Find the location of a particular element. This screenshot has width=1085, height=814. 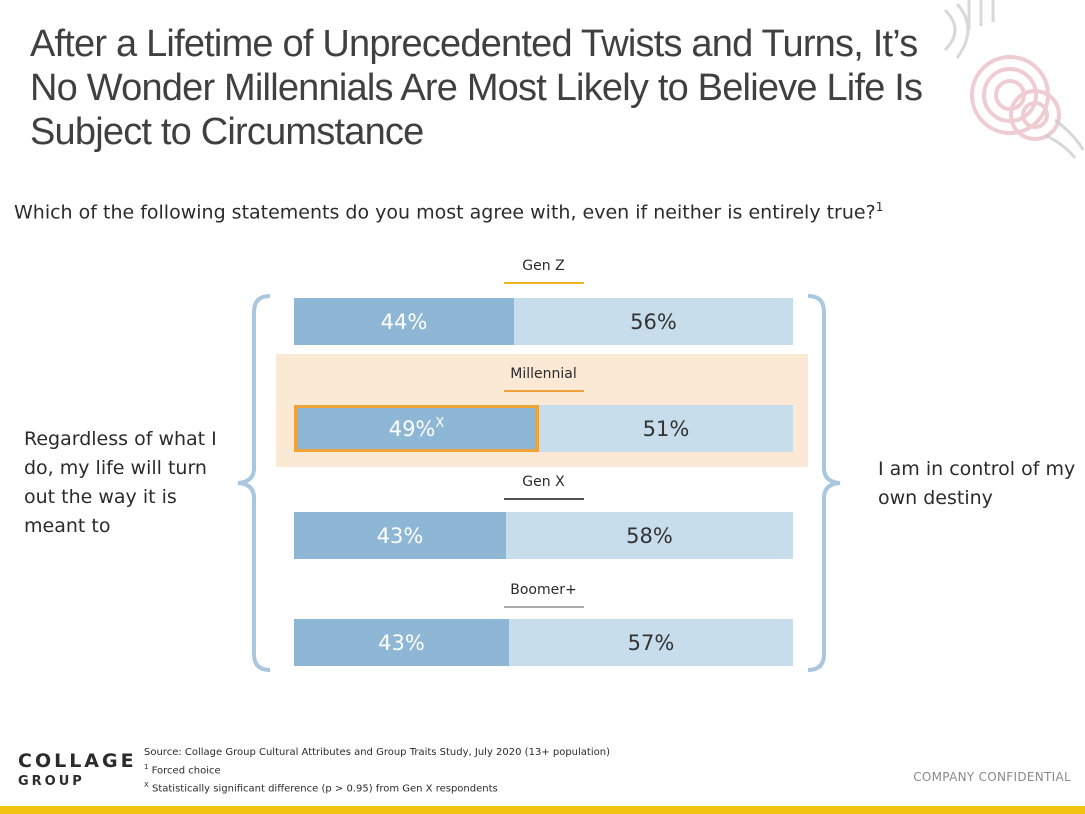

bar-segment-left-gen-z: 44% is located at coordinates (404, 321).